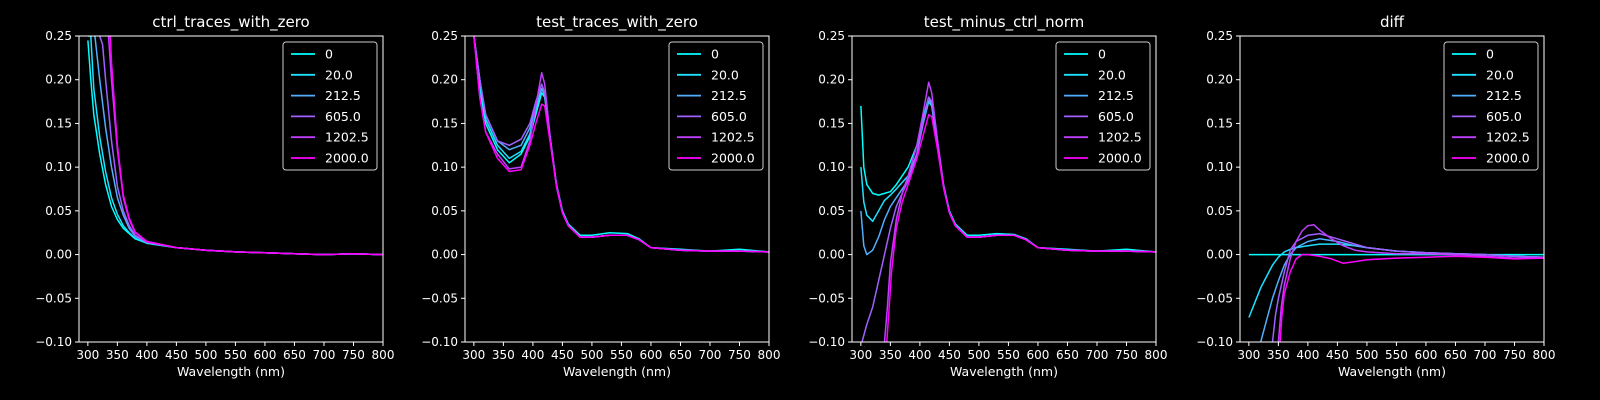 The height and width of the screenshot is (400, 1600). I want to click on chart-title: diff, so click(1392, 22).